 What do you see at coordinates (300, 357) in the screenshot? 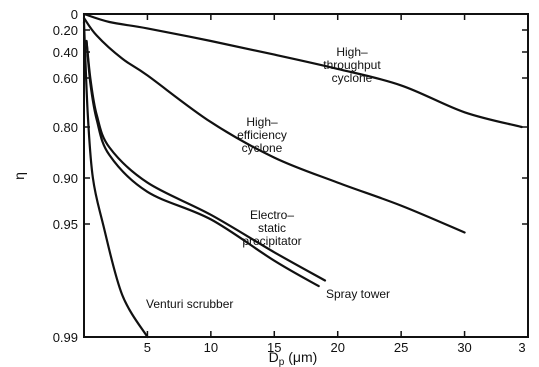
I see `x-axis-title-unit: (μm)` at bounding box center [300, 357].